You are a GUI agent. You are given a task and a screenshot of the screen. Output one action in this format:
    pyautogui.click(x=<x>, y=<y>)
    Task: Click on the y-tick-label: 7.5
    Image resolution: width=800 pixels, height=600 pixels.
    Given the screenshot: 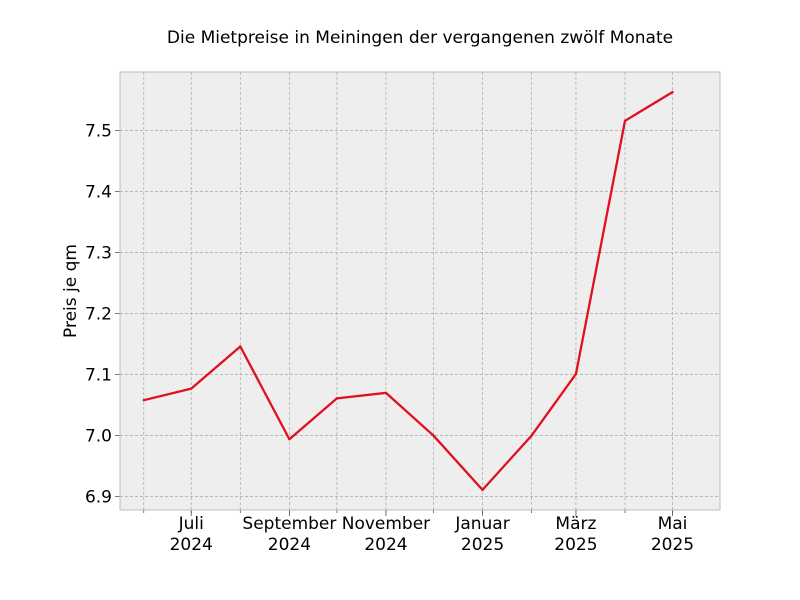 What is the action you would take?
    pyautogui.click(x=98, y=132)
    